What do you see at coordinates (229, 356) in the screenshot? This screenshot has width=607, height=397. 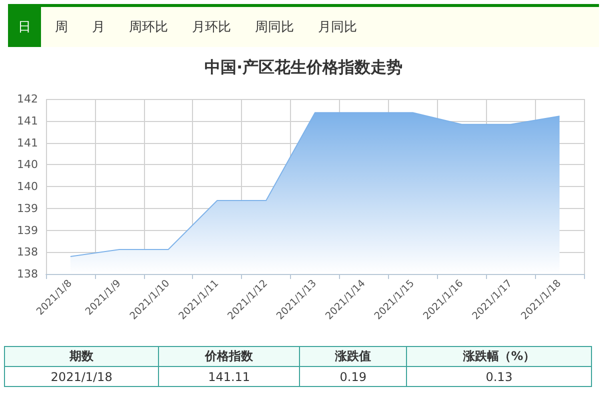 I see `text: 价格指数` at bounding box center [229, 356].